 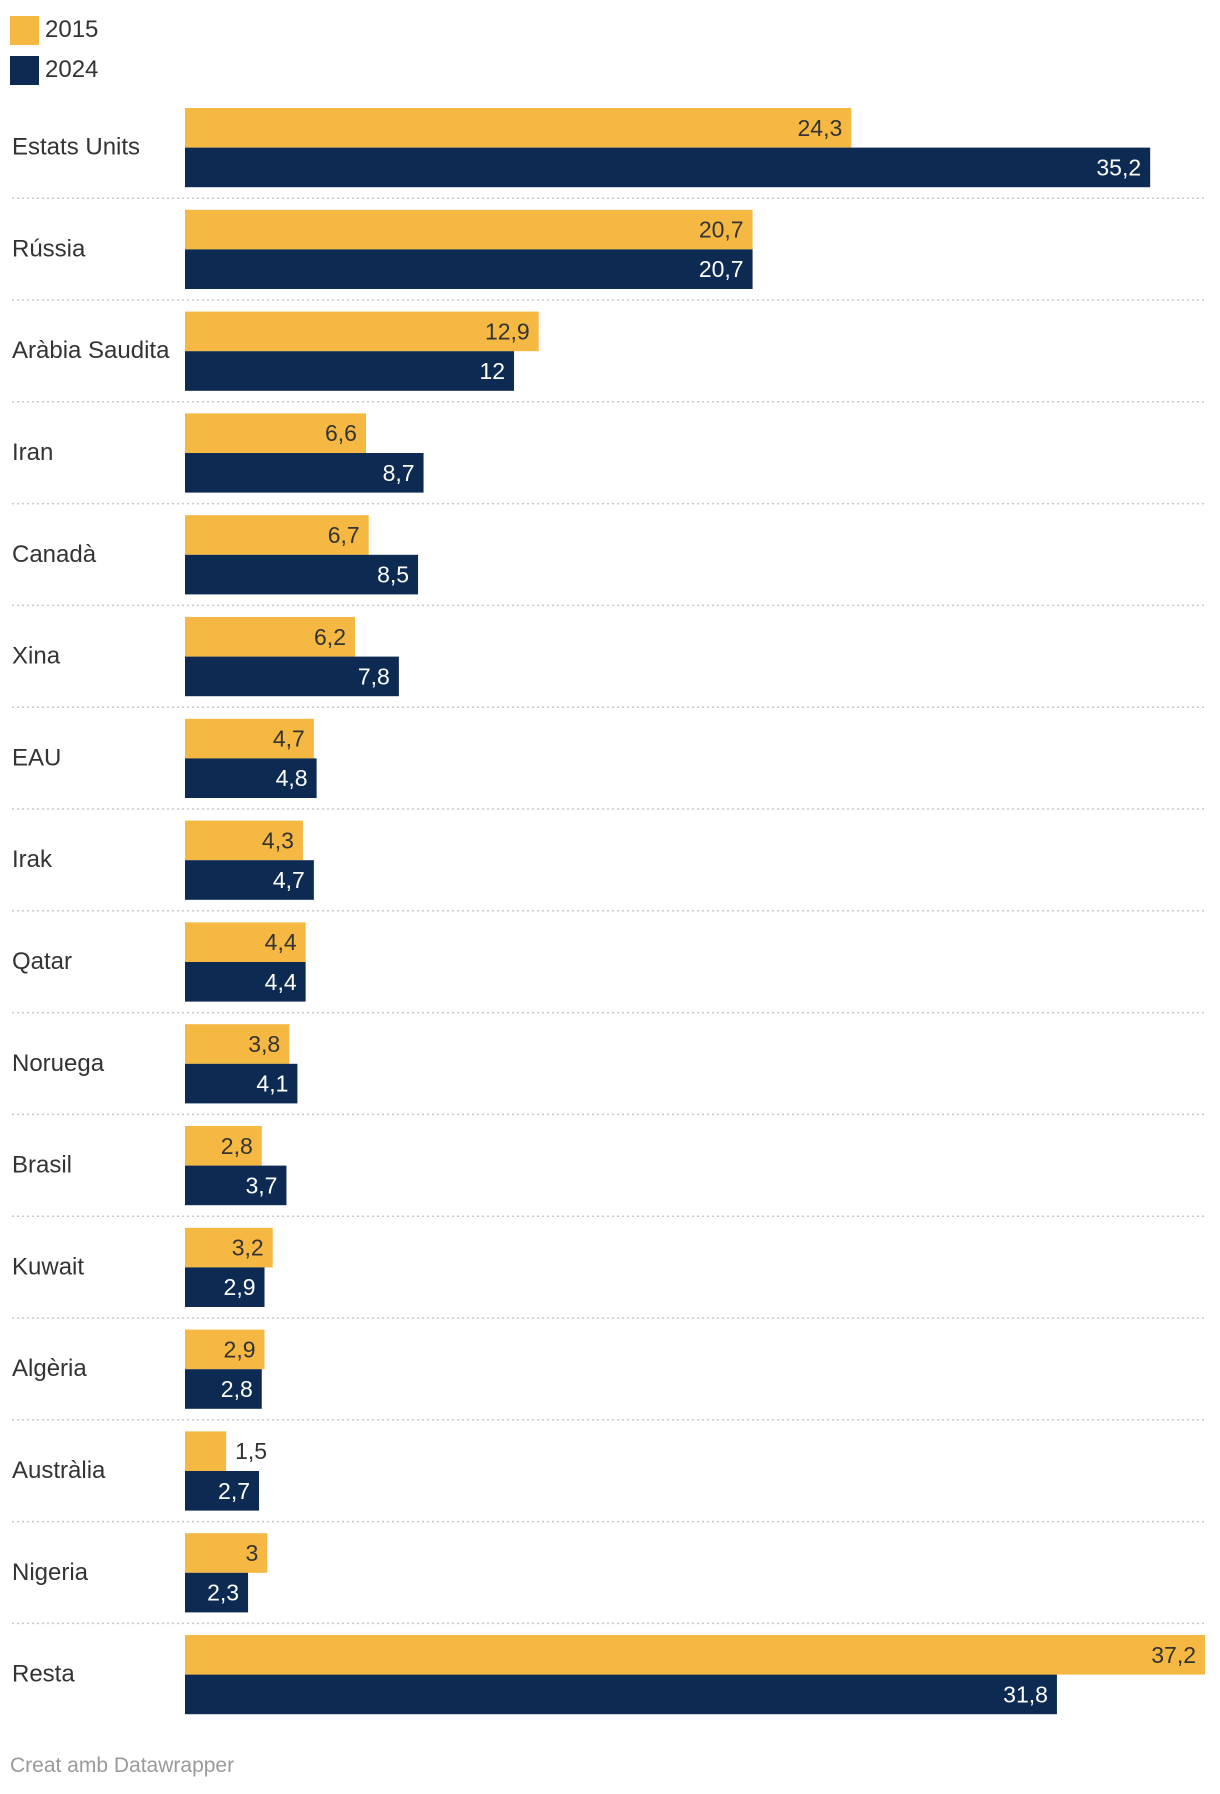 What do you see at coordinates (399, 473) in the screenshot?
I see `value-label-iran-2024: 8,7` at bounding box center [399, 473].